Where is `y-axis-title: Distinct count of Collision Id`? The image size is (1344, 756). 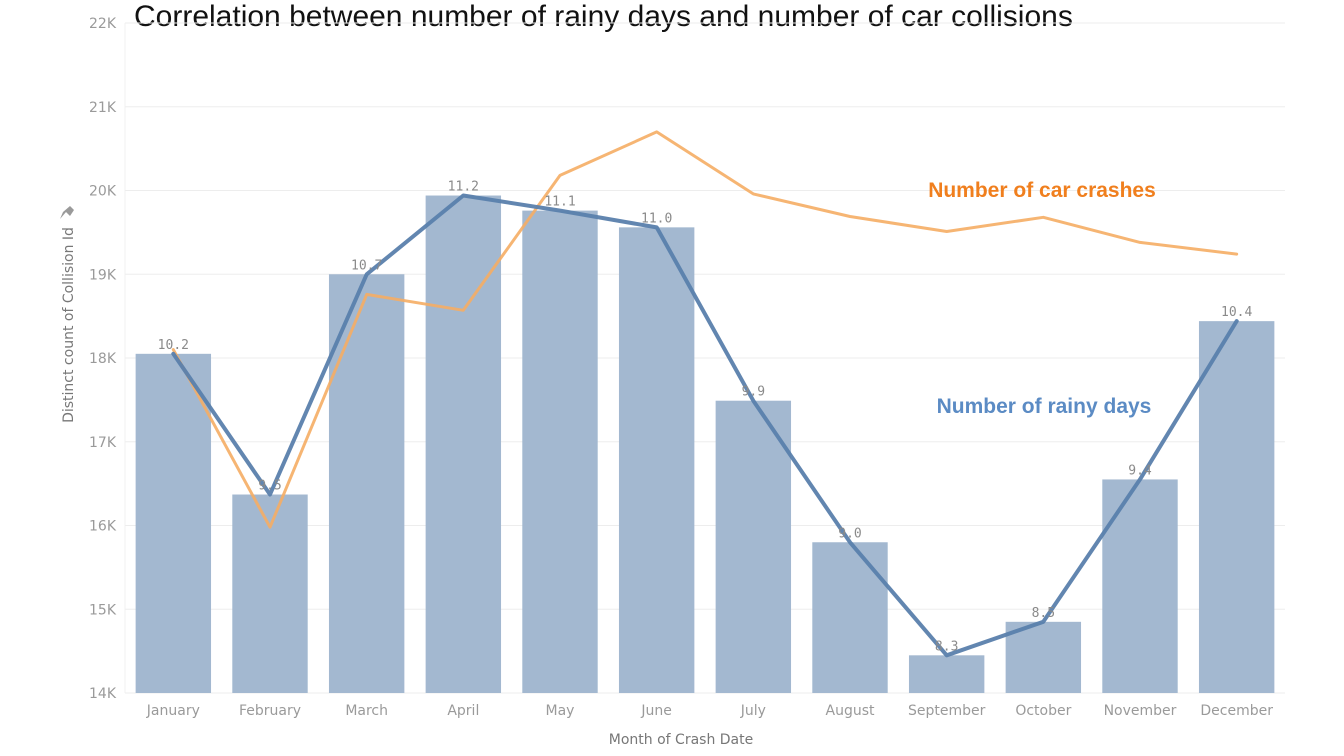
y-axis-title: Distinct count of Collision Id is located at coordinates (69, 325).